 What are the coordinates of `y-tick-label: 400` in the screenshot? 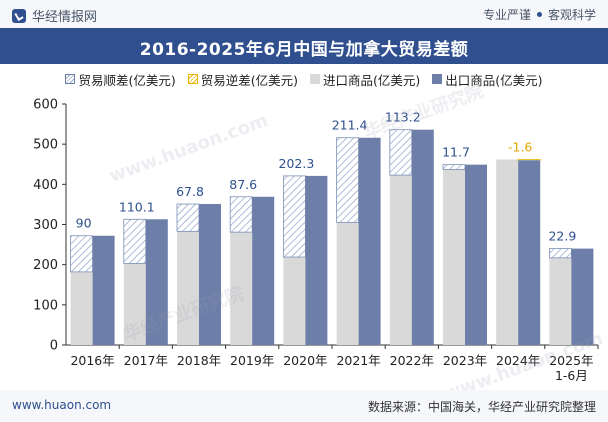 It's located at (45, 185).